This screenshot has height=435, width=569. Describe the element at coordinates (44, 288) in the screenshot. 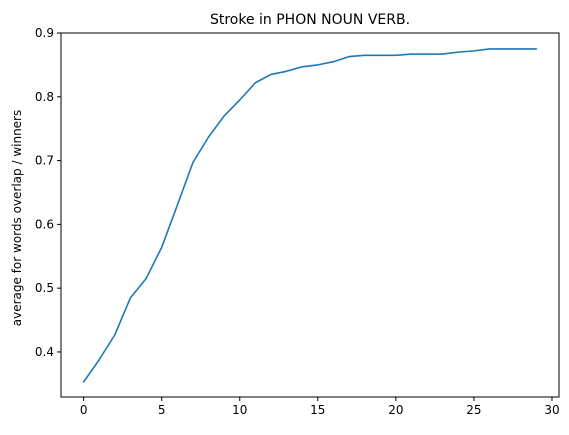

I see `y-tick-label: 0.5` at that location.